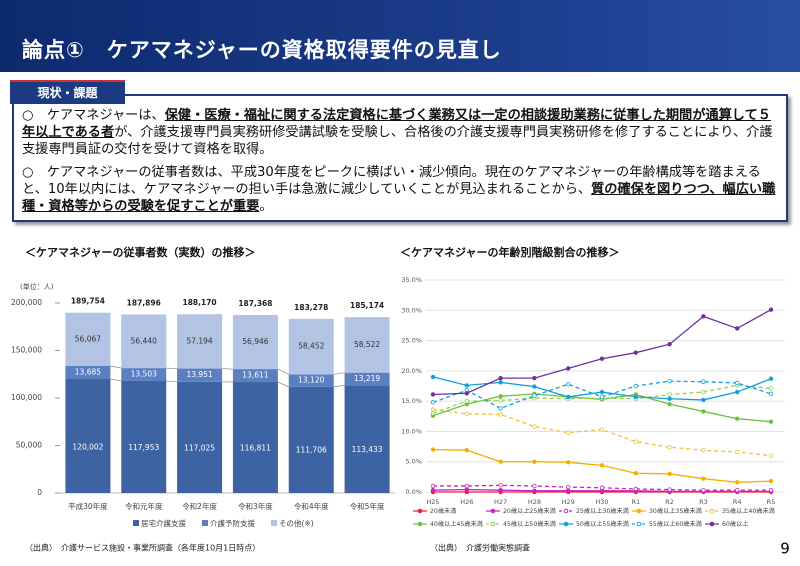 The height and width of the screenshot is (566, 800). I want to click on source-note: （出典） 介護労働実態調査, so click(480, 548).